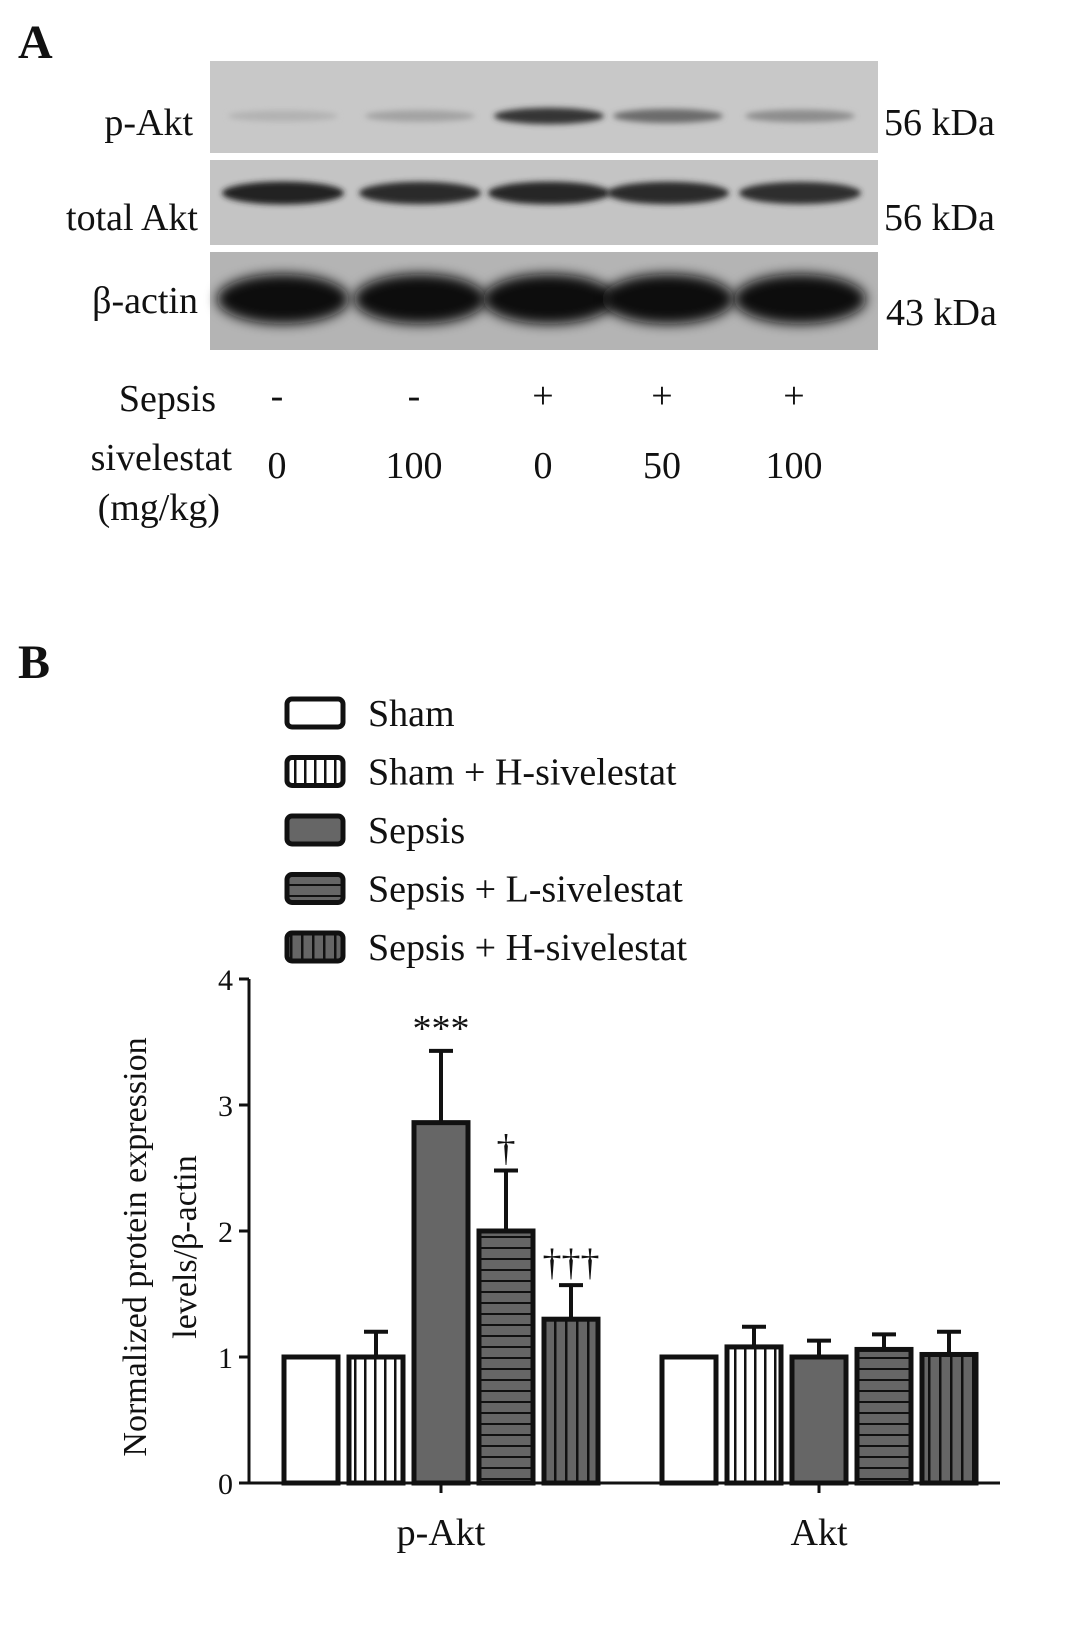 The image size is (1087, 1641). What do you see at coordinates (132, 218) in the screenshot?
I see `blot-label-total-akt: total Akt` at bounding box center [132, 218].